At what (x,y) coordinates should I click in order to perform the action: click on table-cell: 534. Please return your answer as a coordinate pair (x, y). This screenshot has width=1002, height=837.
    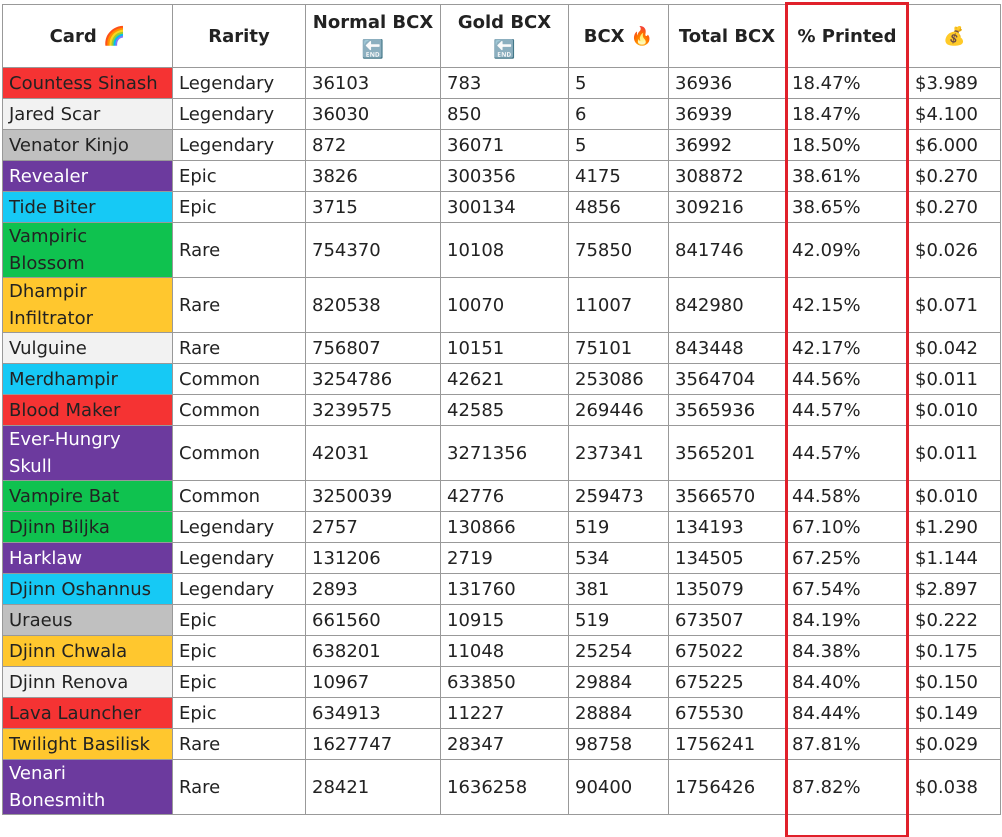
    Looking at the image, I should click on (618, 558).